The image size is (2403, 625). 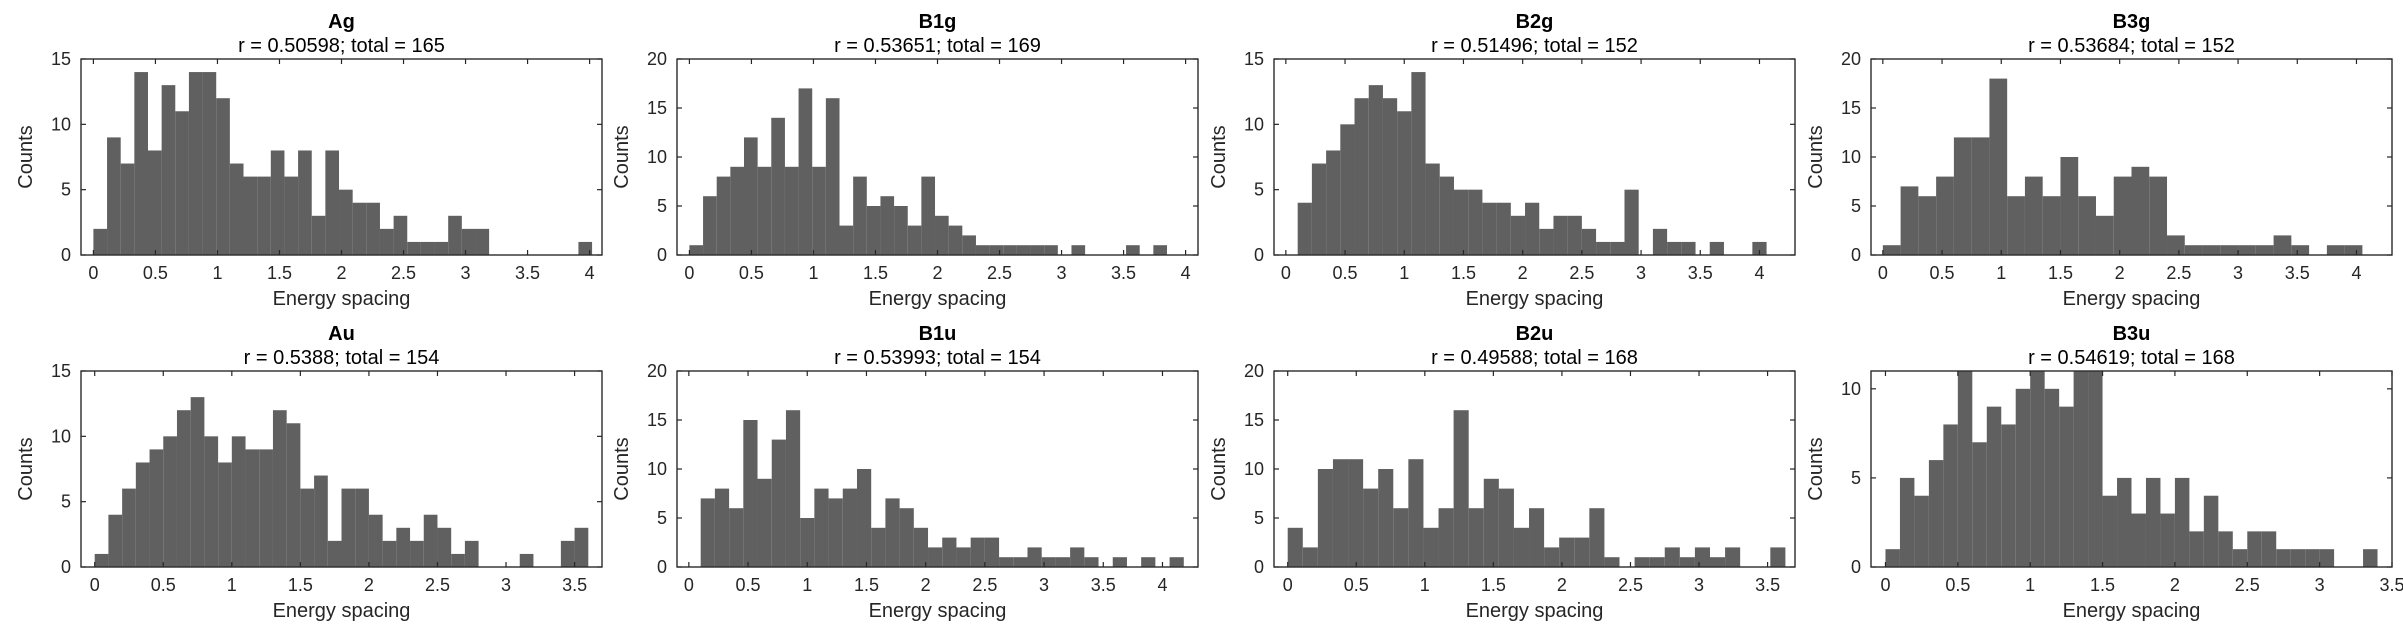 I want to click on subplot-subtitle: r = 0.5388; total = 154, so click(x=342, y=358).